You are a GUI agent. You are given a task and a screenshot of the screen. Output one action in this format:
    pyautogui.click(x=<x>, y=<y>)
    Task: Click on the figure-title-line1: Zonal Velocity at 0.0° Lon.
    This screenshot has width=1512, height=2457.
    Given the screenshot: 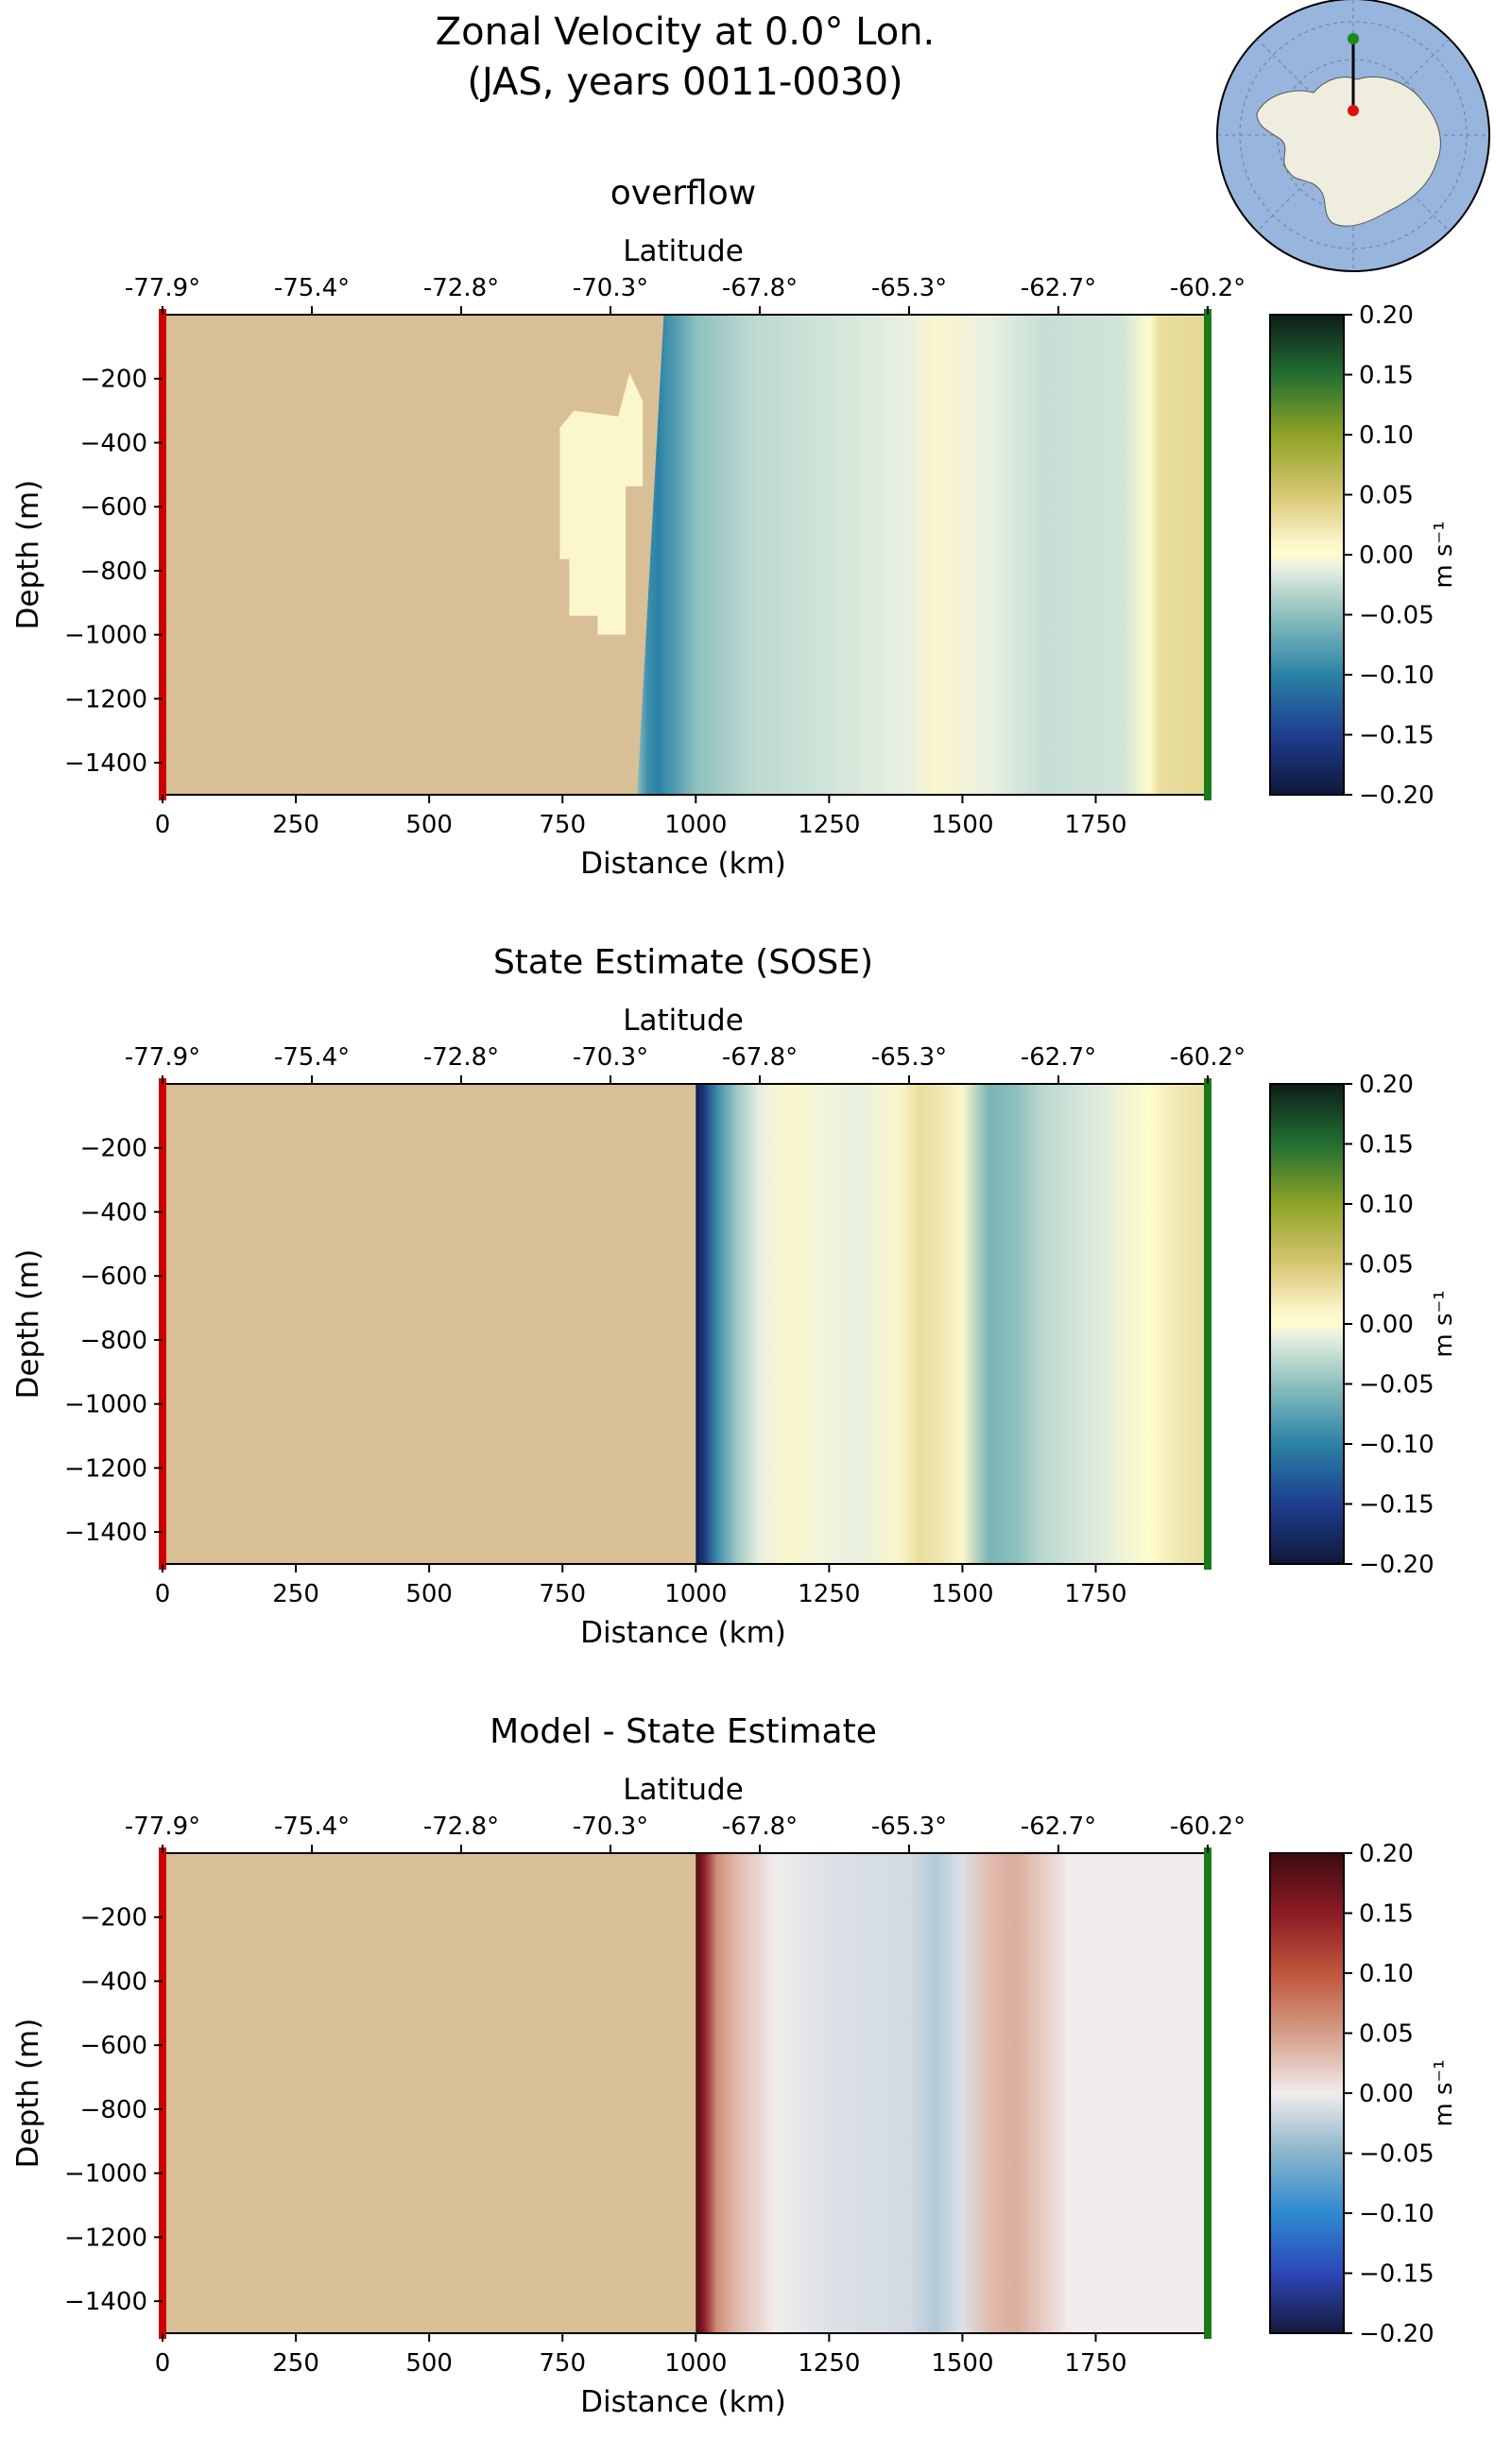 What is the action you would take?
    pyautogui.click(x=686, y=32)
    